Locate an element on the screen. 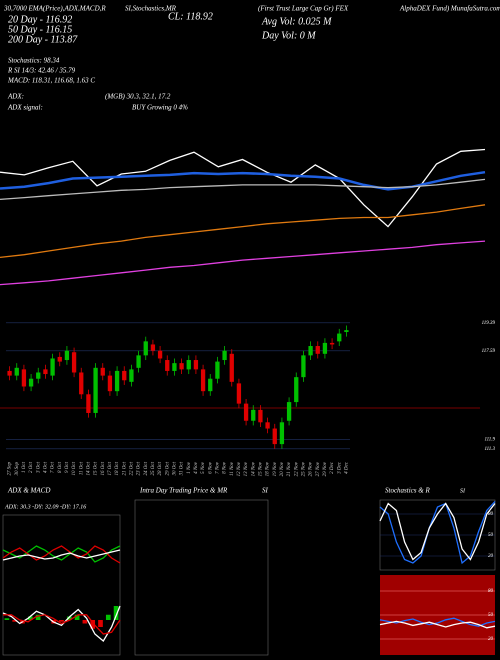 Image resolution: width=500 pixels, height=660 pixels. intraday-si: SI is located at coordinates (265, 491).